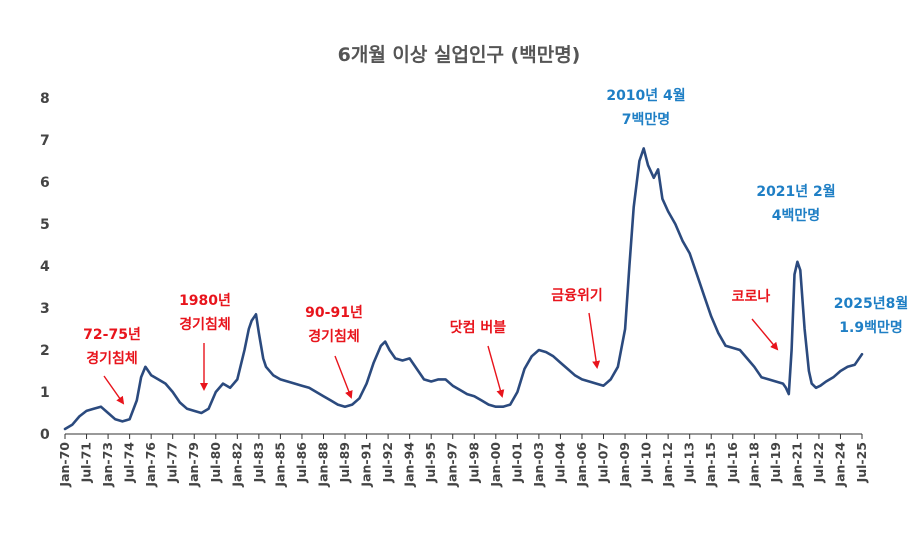 This screenshot has height=534, width=918. What do you see at coordinates (112, 335) in the screenshot?
I see `annotation-72-75-line1: 72-75년` at bounding box center [112, 335].